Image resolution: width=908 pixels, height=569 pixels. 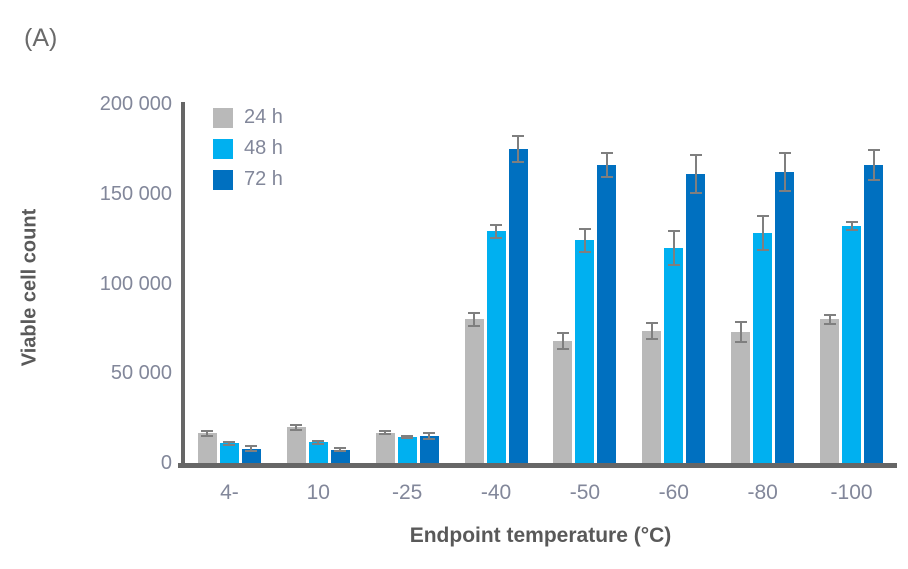 I want to click on legend-row: 72 h, so click(x=248, y=179).